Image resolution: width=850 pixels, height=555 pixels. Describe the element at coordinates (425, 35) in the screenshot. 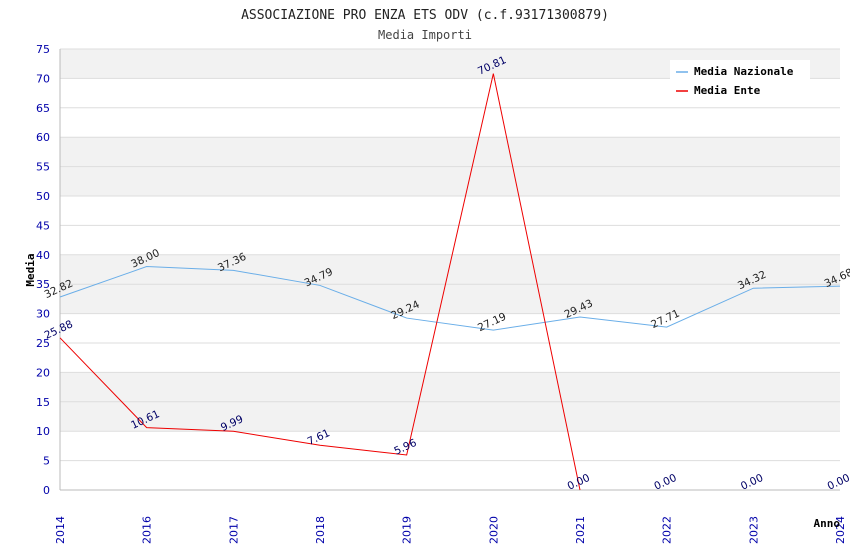

I see `chart-subtitle: Media Importi` at that location.